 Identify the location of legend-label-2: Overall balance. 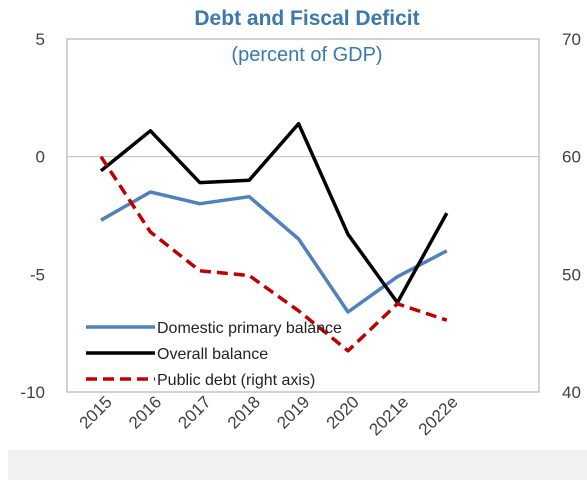
(212, 354).